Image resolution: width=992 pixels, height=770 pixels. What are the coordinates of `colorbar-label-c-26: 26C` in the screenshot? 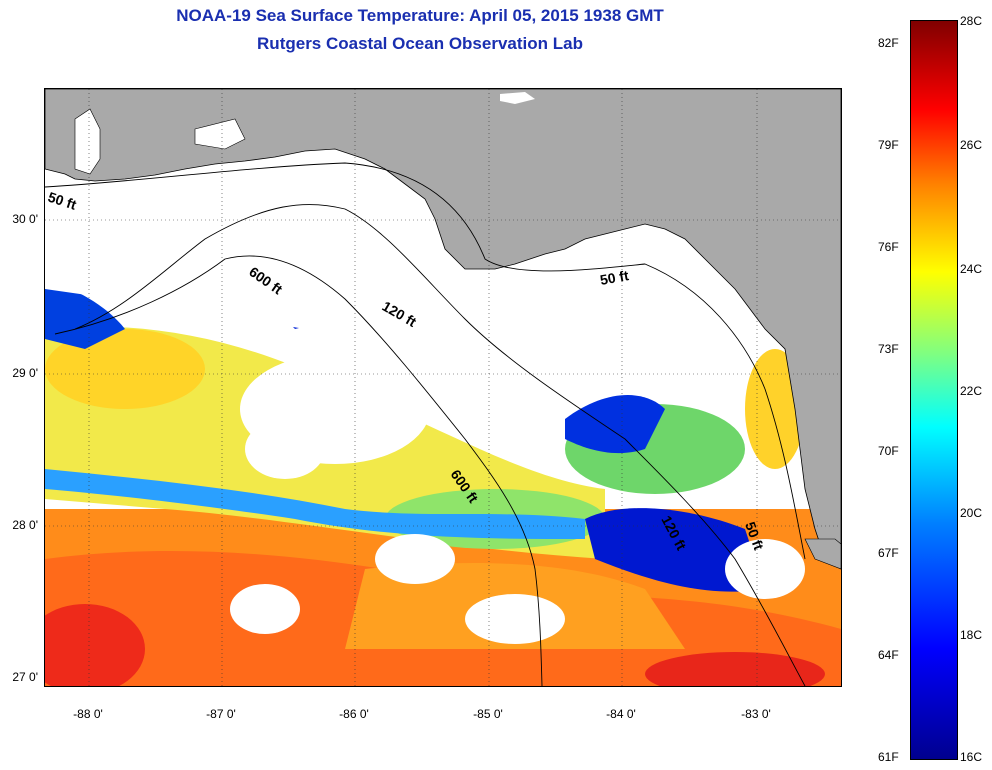 It's located at (971, 145).